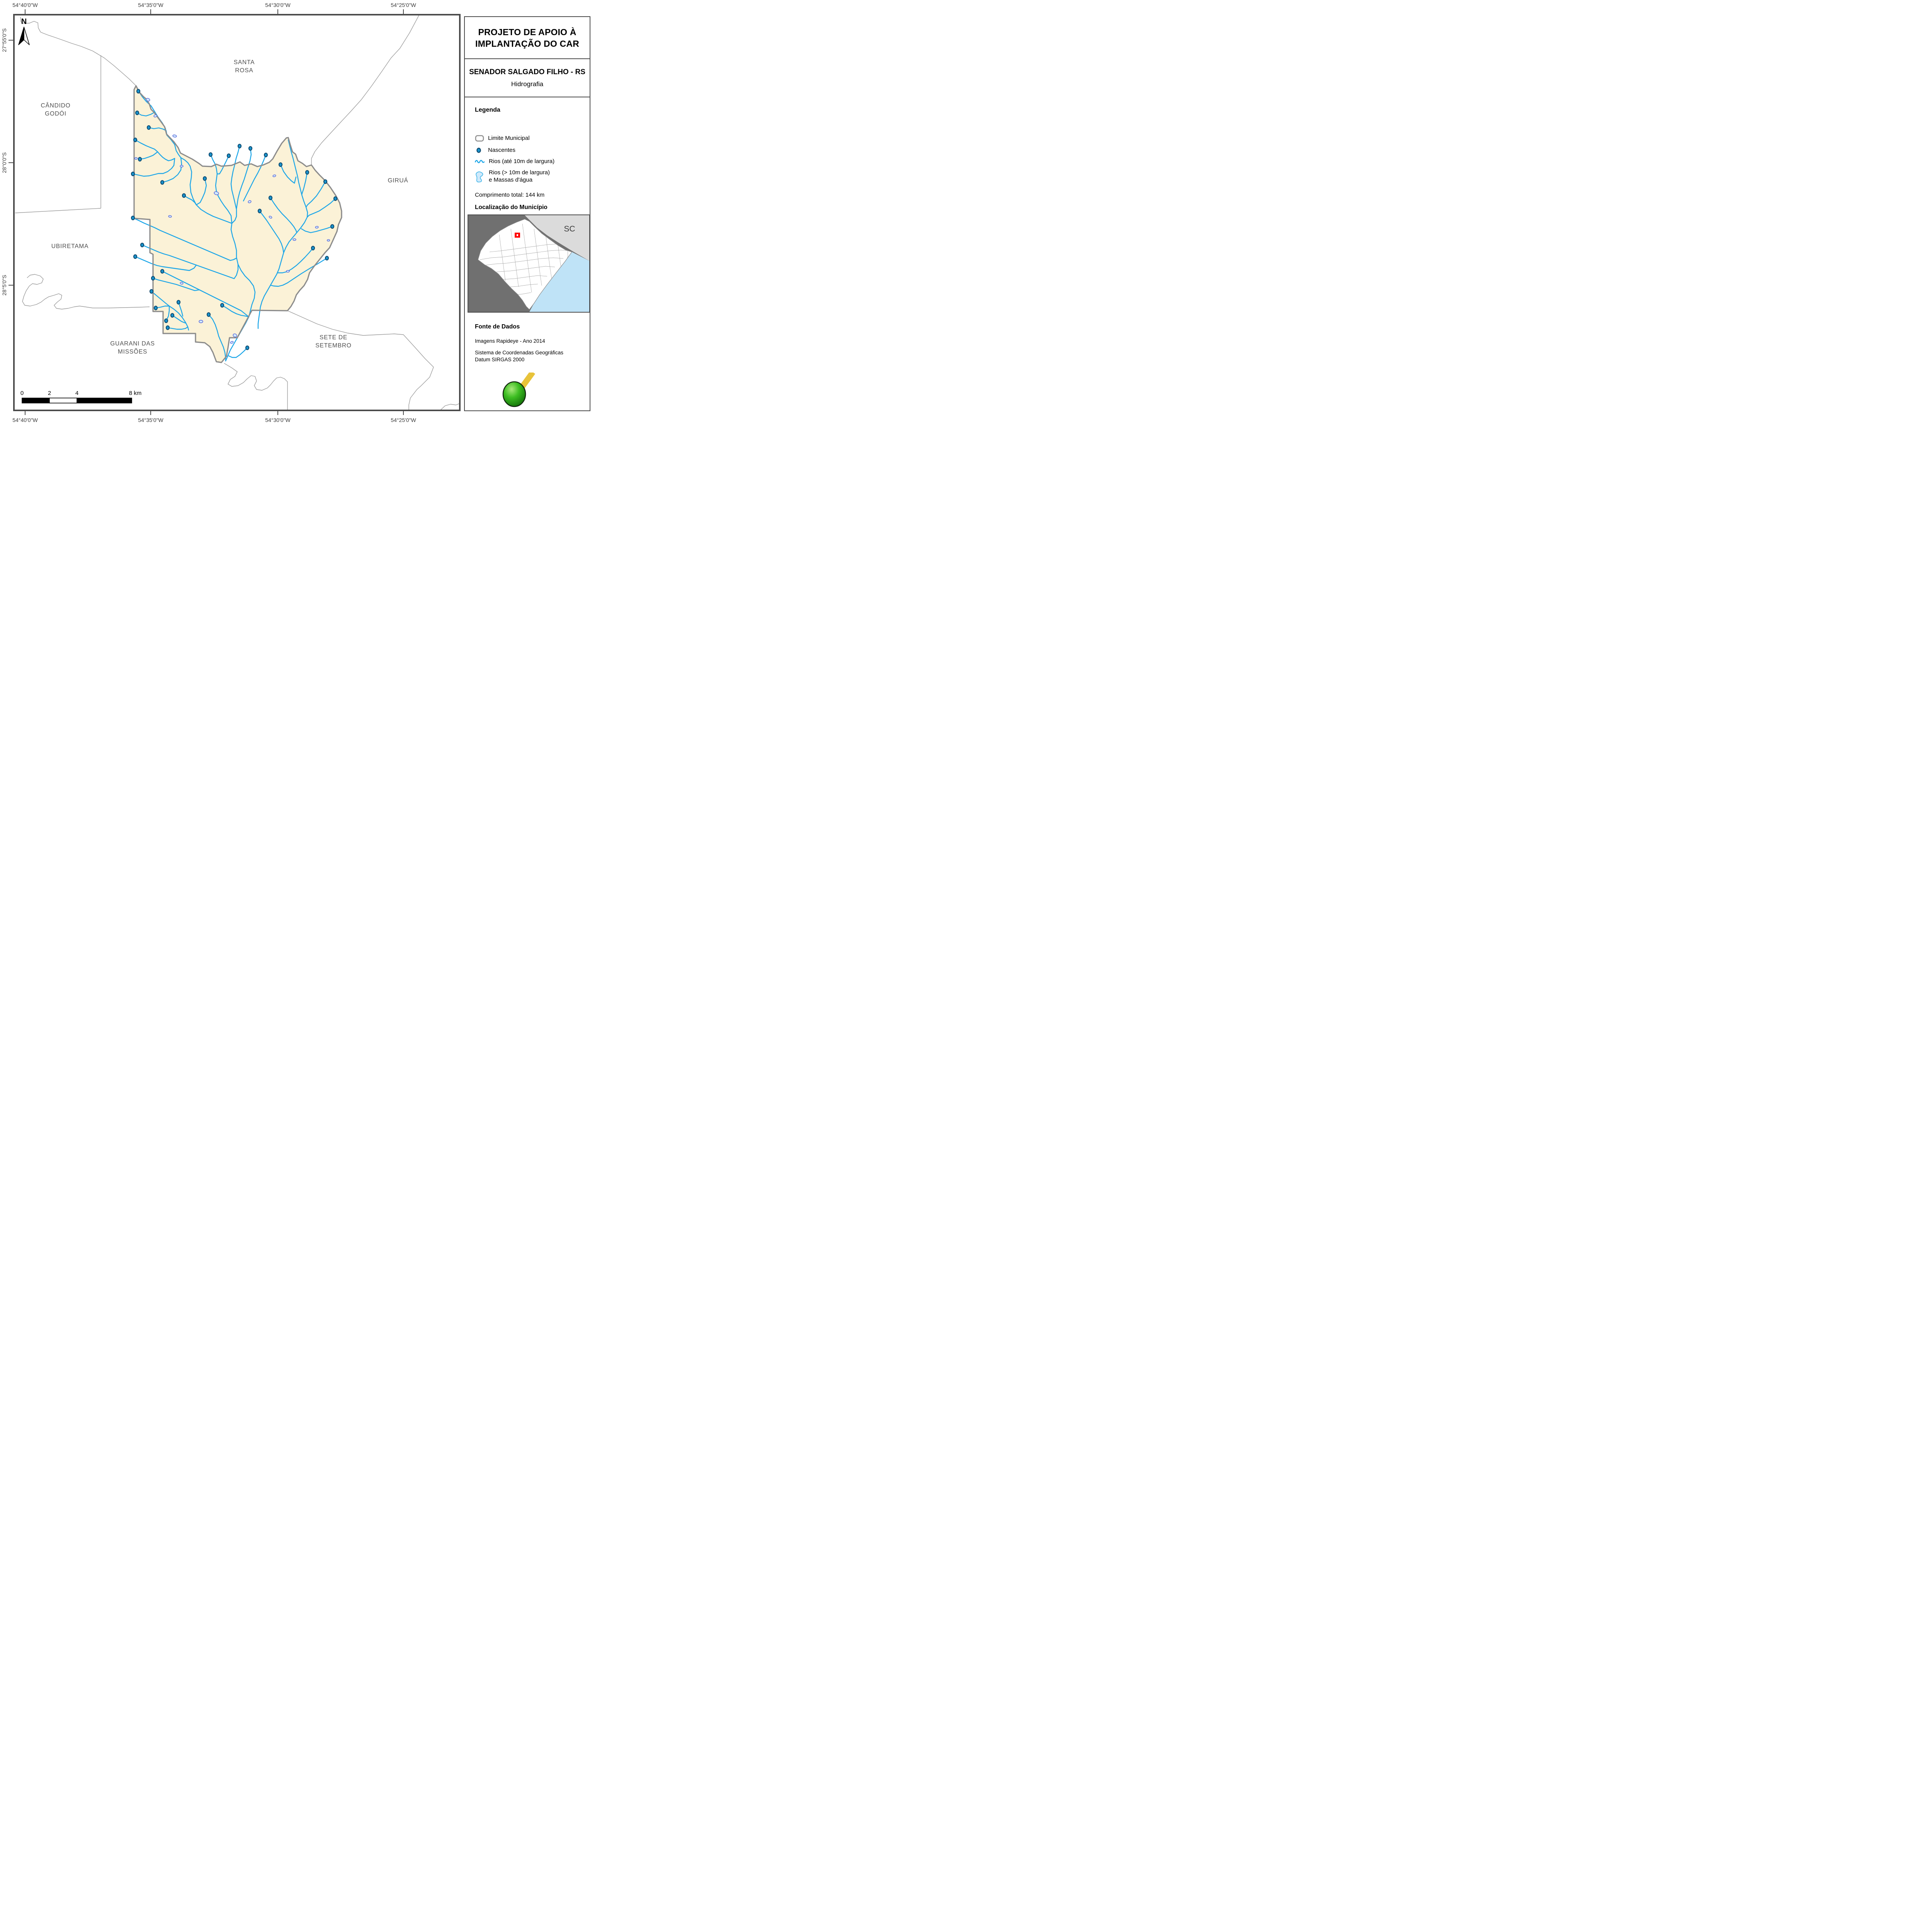  I want to click on legend-item-label: Rios (até 10m de largura), so click(522, 161).